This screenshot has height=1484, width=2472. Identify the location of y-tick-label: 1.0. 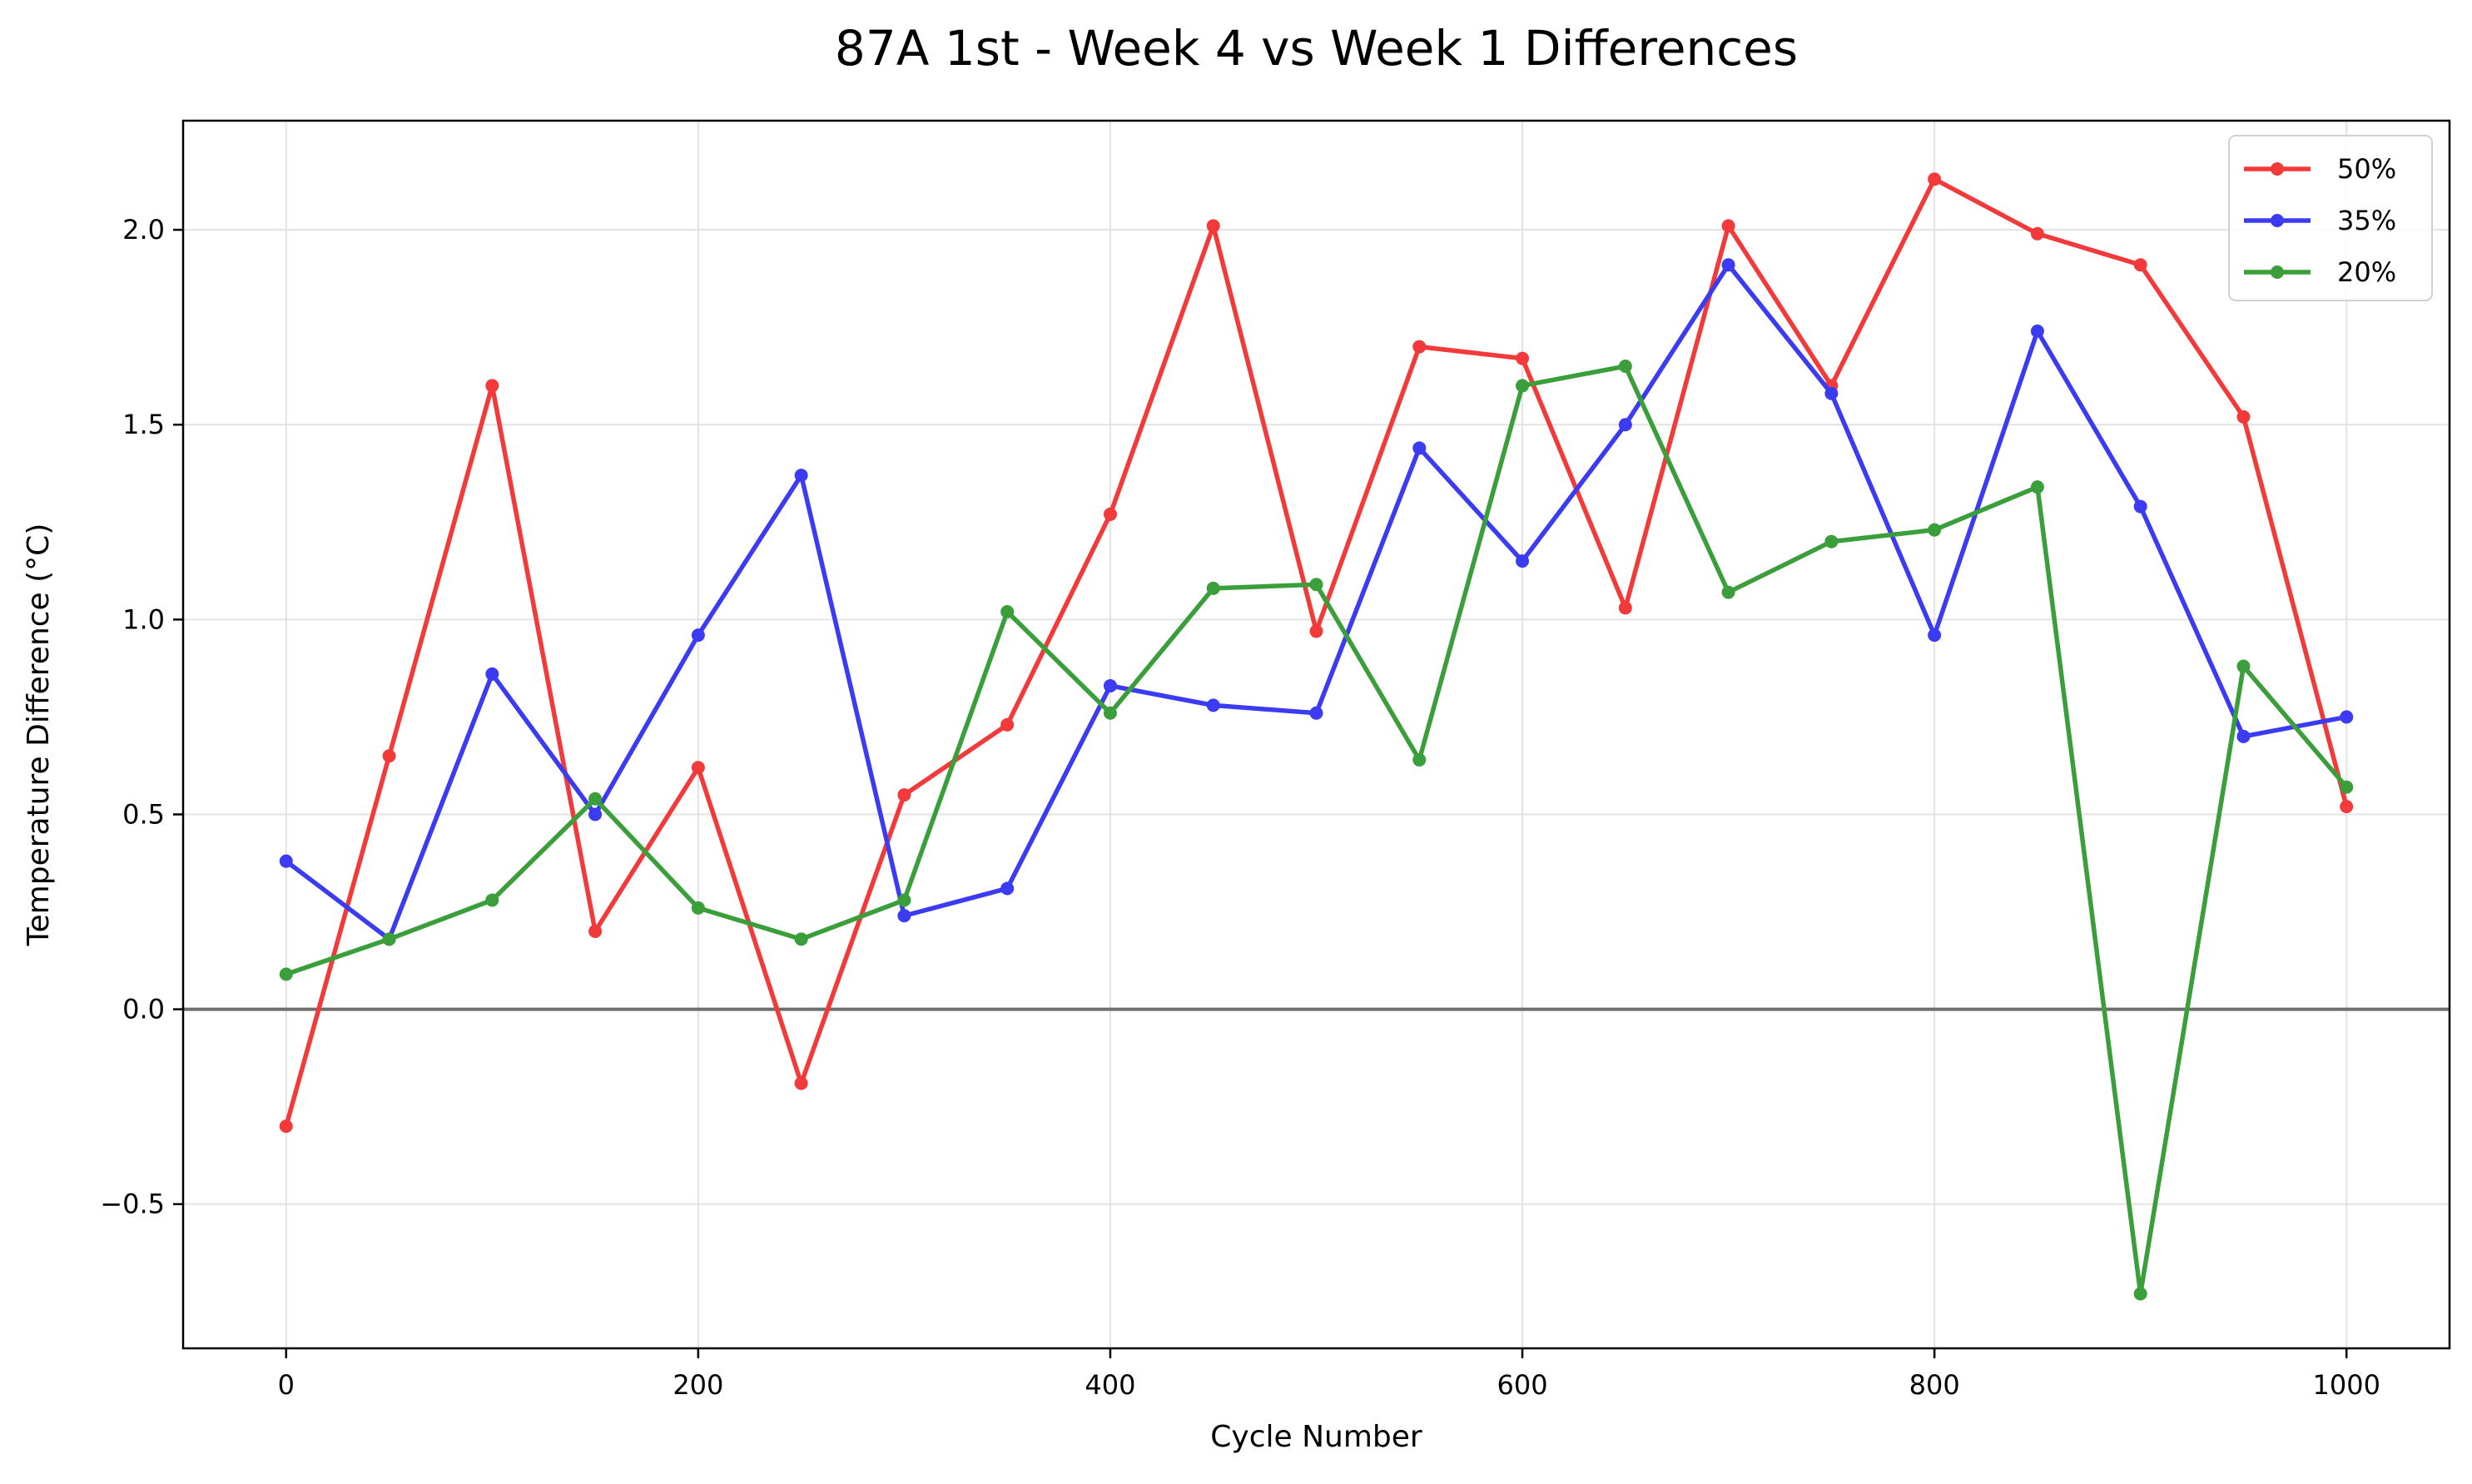
(143, 619).